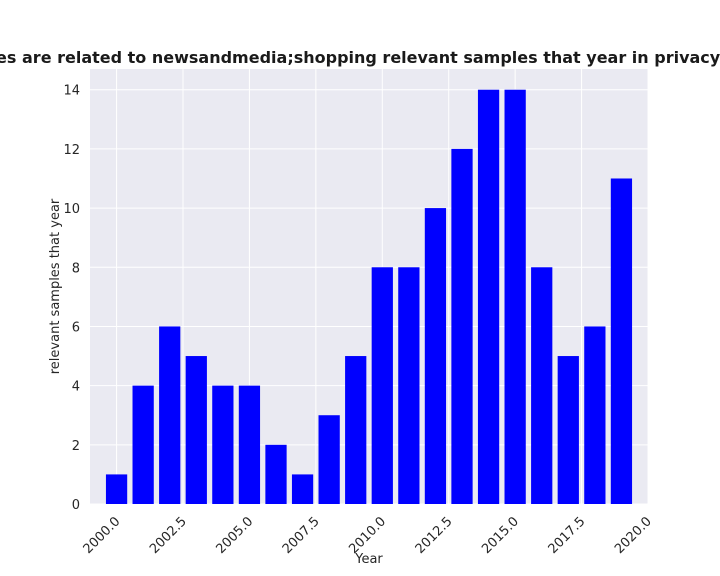 The image size is (720, 576). What do you see at coordinates (234, 535) in the screenshot?
I see `x-tick-label: 2005.0` at bounding box center [234, 535].